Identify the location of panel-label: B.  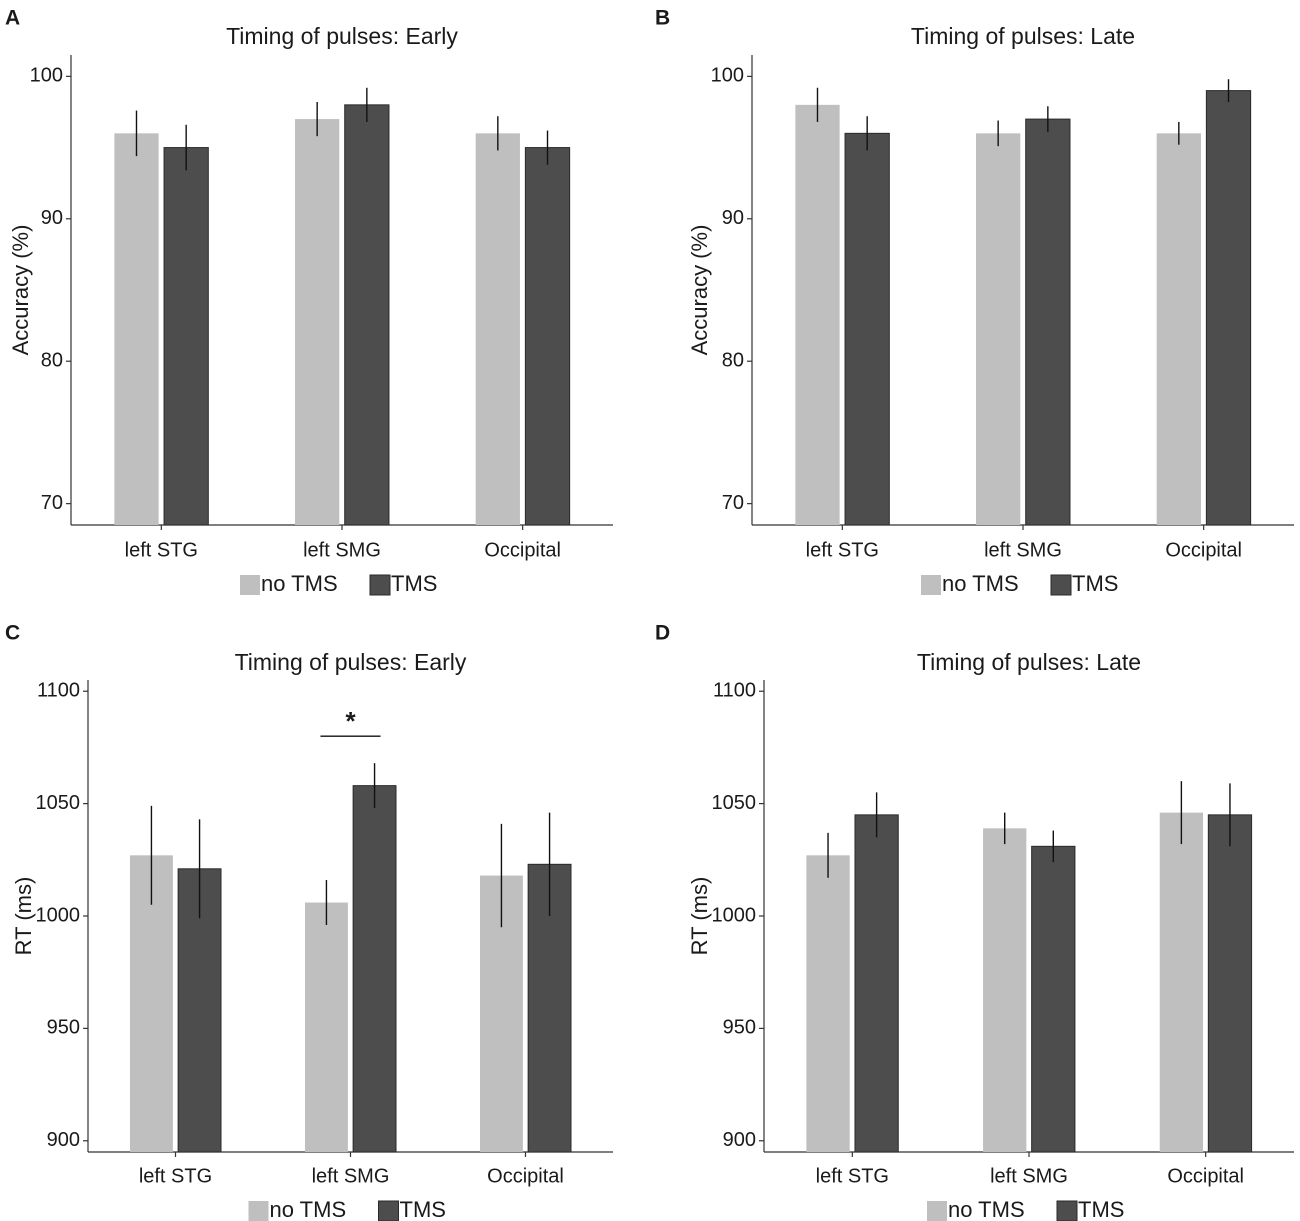
(662, 18).